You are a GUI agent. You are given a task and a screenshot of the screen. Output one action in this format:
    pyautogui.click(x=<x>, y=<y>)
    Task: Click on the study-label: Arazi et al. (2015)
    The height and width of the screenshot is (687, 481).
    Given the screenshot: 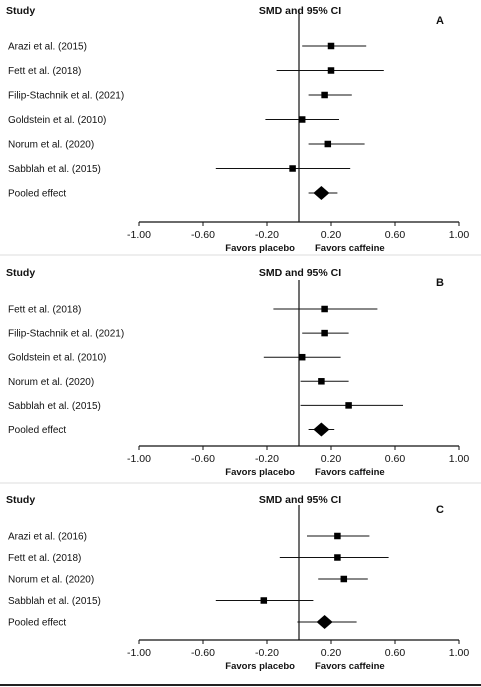 What is the action you would take?
    pyautogui.click(x=47, y=47)
    